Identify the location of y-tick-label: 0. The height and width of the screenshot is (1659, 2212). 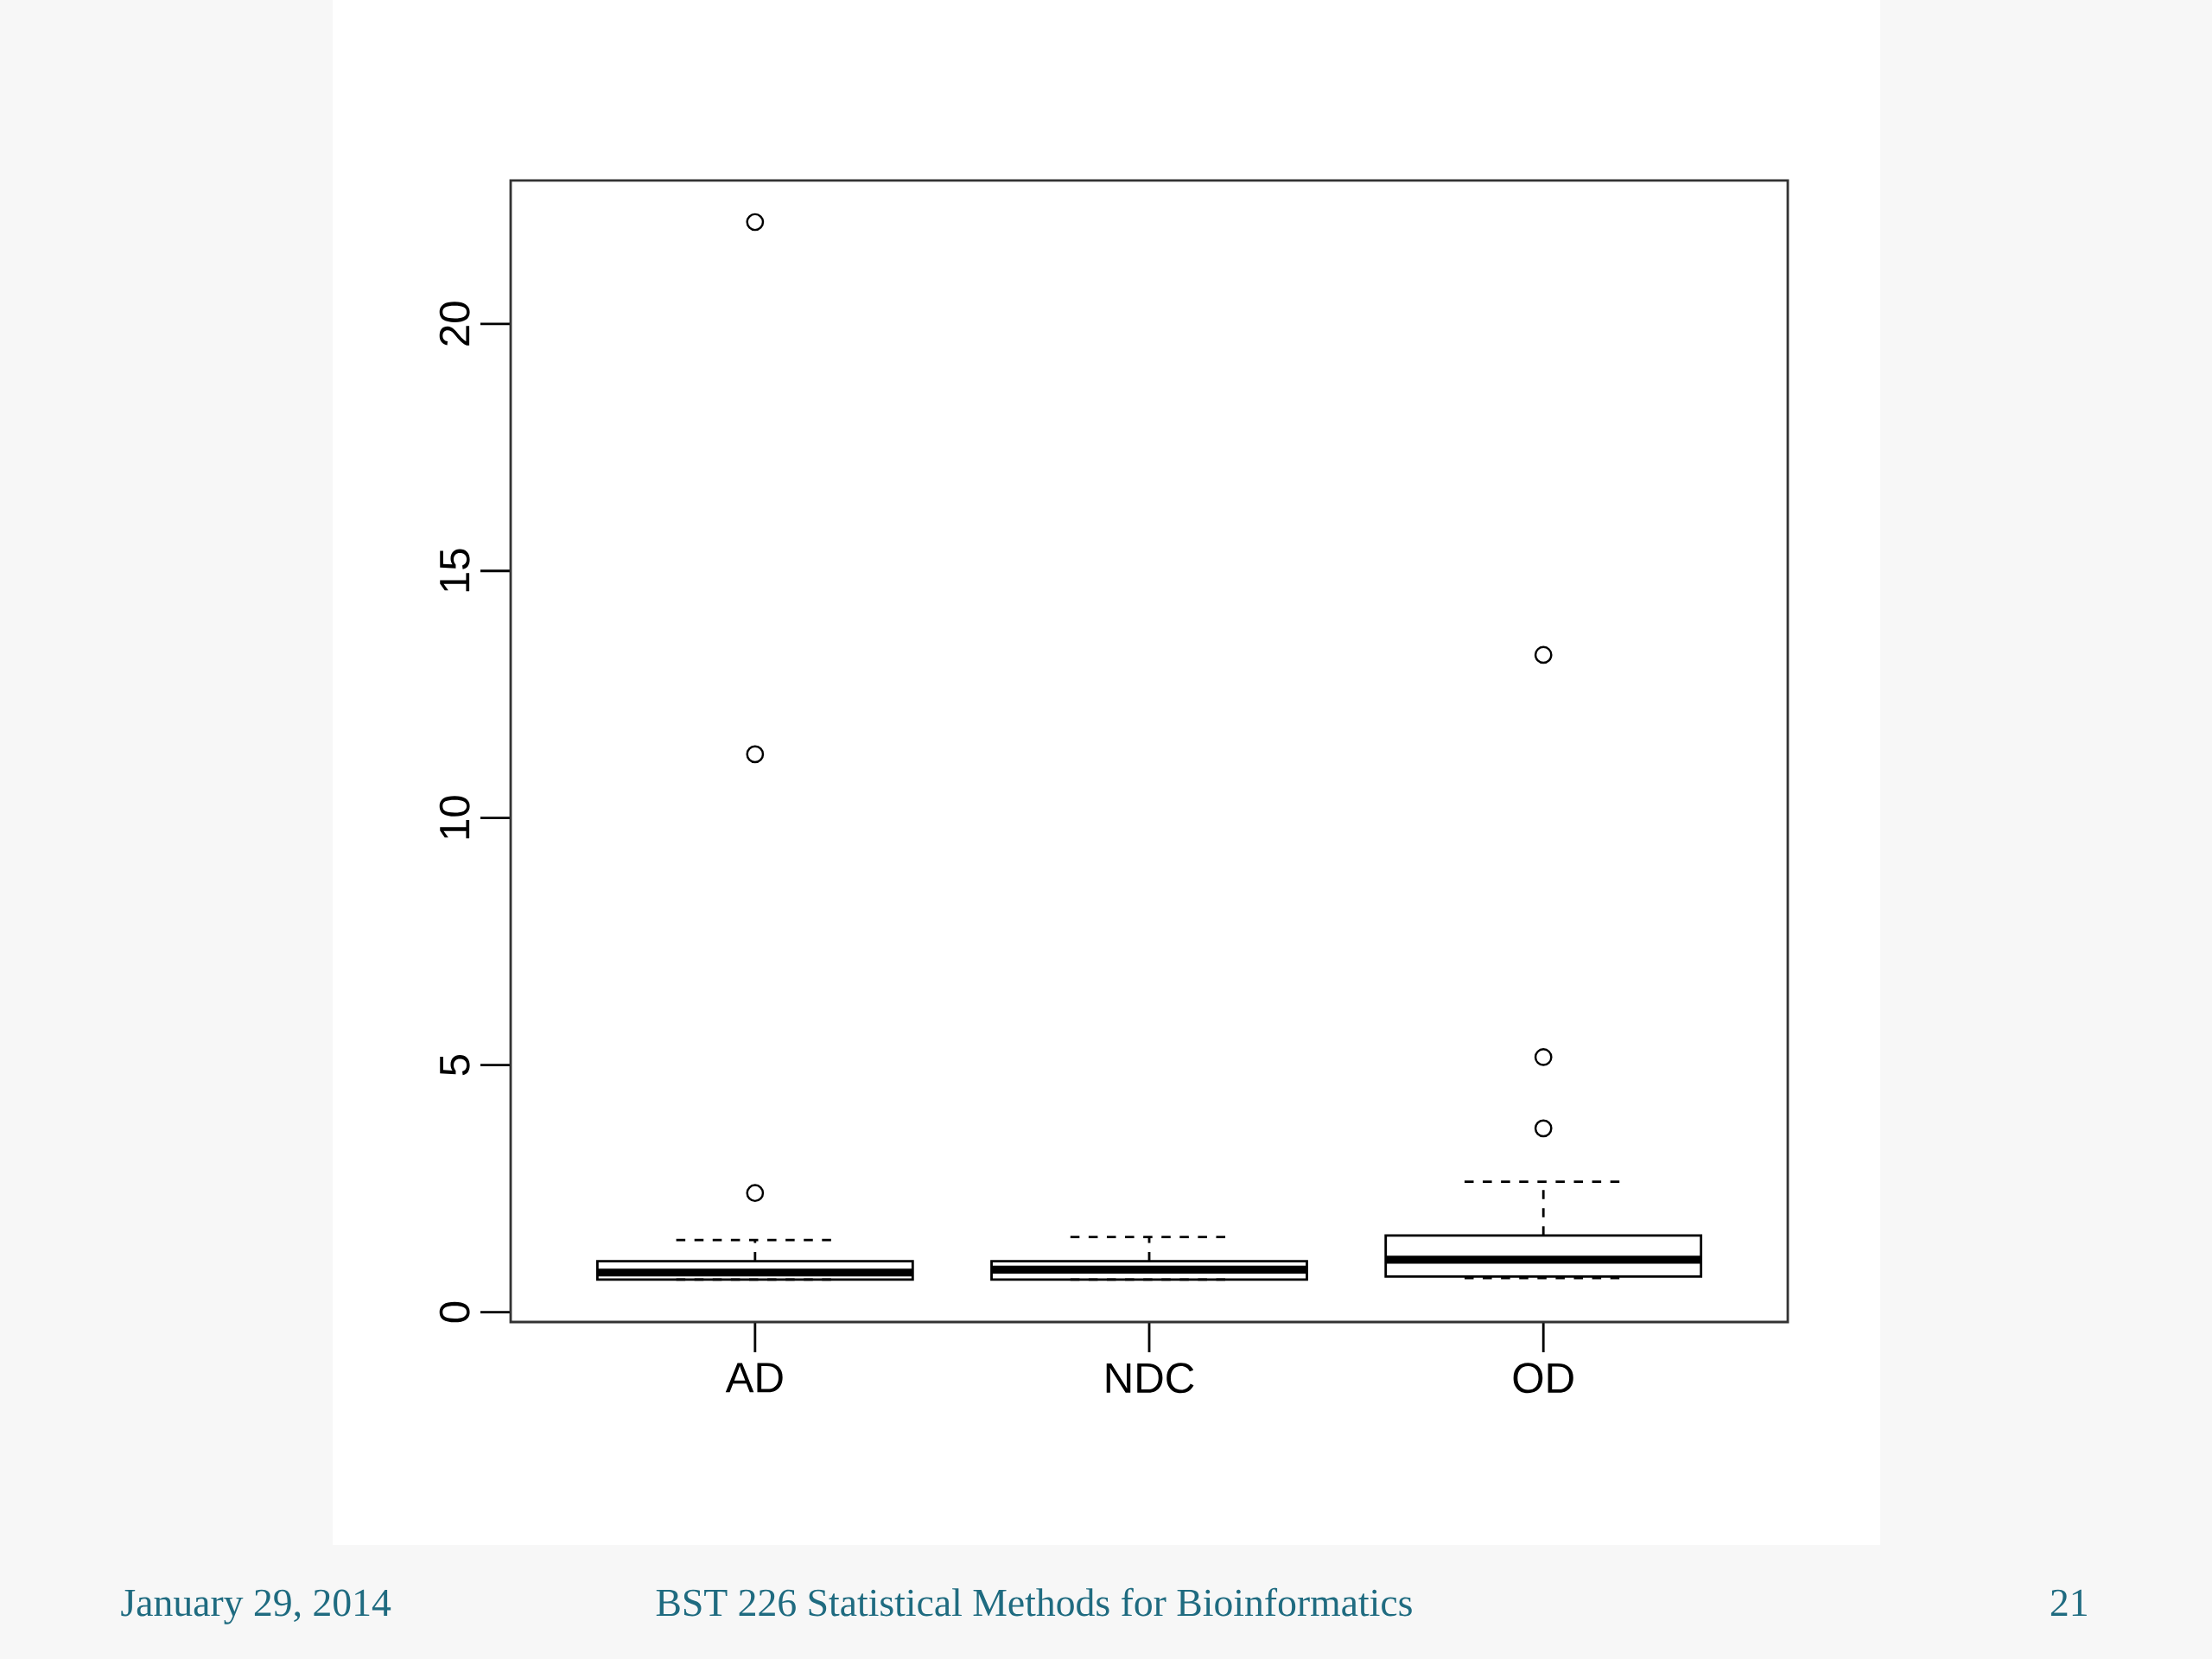
(454, 1312).